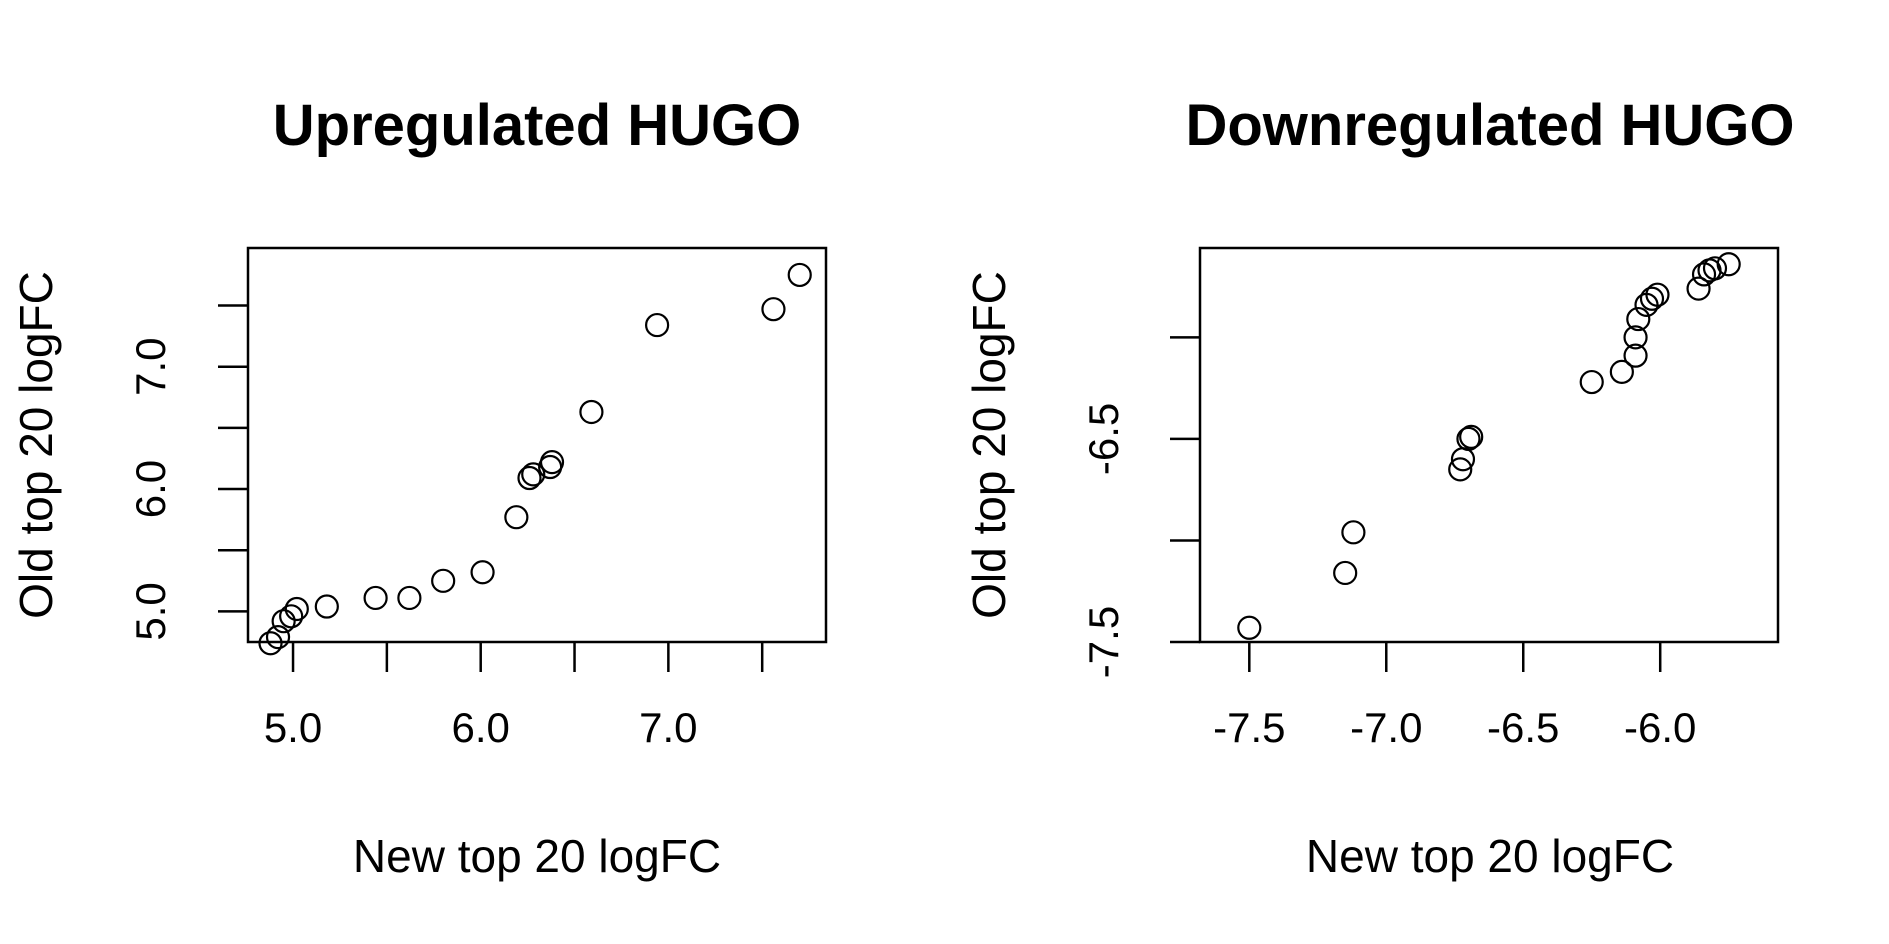  What do you see at coordinates (1386, 727) in the screenshot?
I see `x-tick-label: -7.0` at bounding box center [1386, 727].